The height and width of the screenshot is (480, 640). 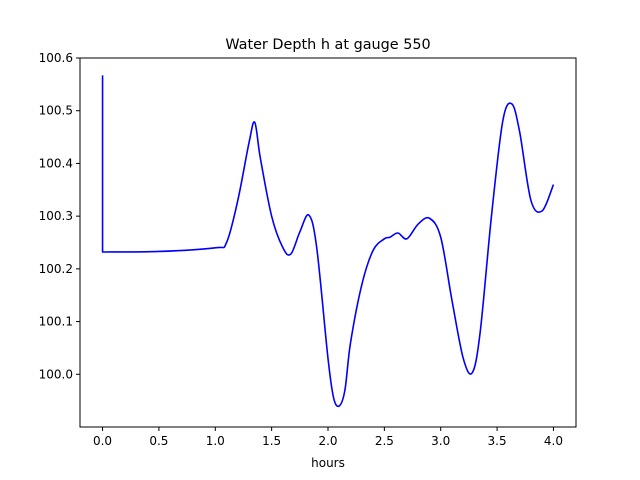 I want to click on x-tick-label: 3.5, so click(x=497, y=441).